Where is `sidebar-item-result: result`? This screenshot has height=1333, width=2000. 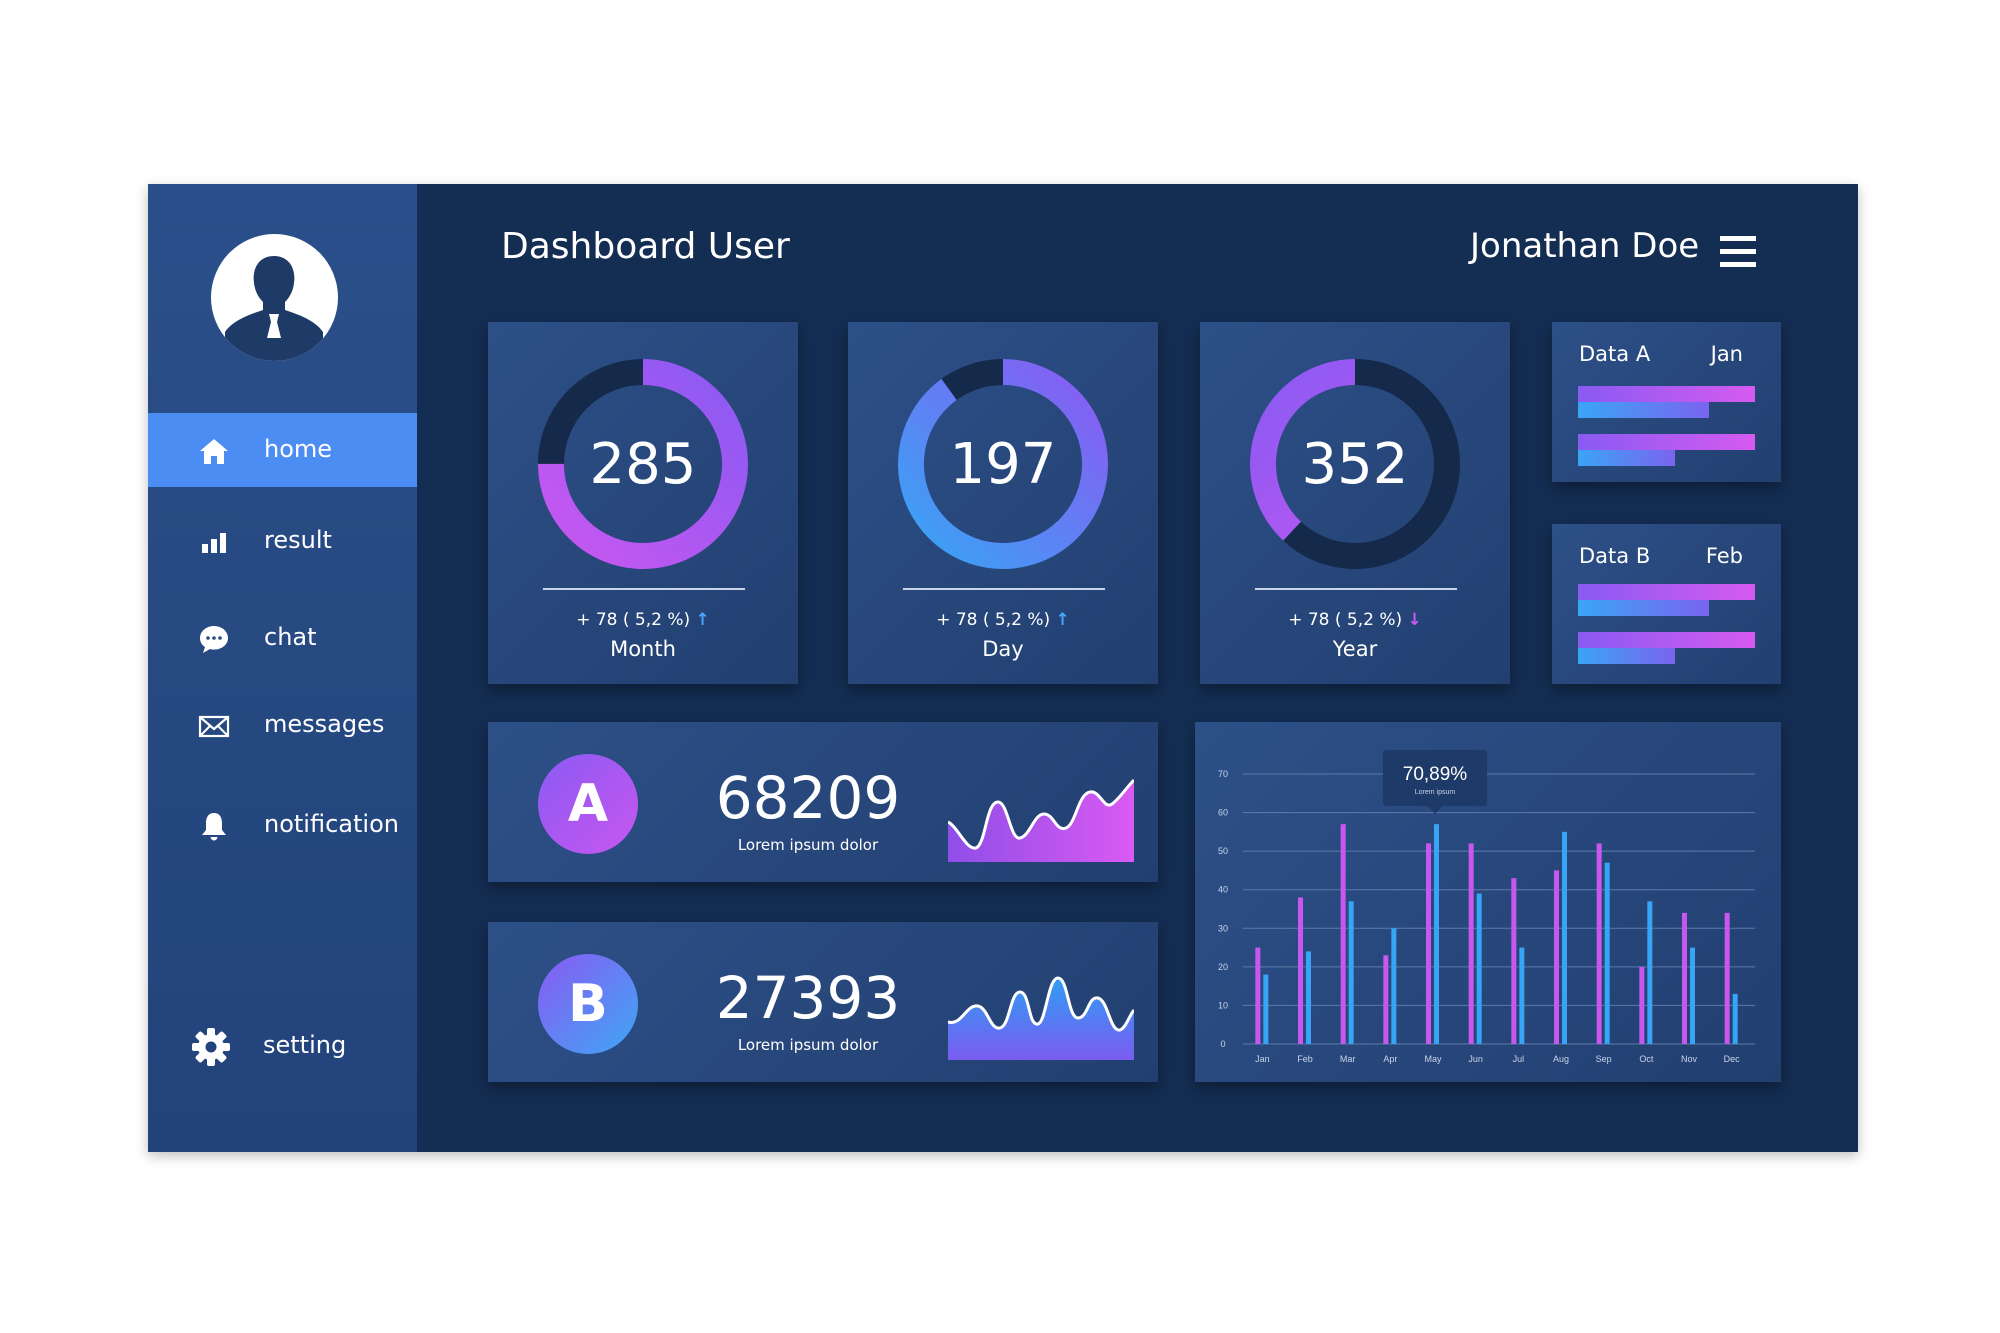
sidebar-item-result: result is located at coordinates (282, 541).